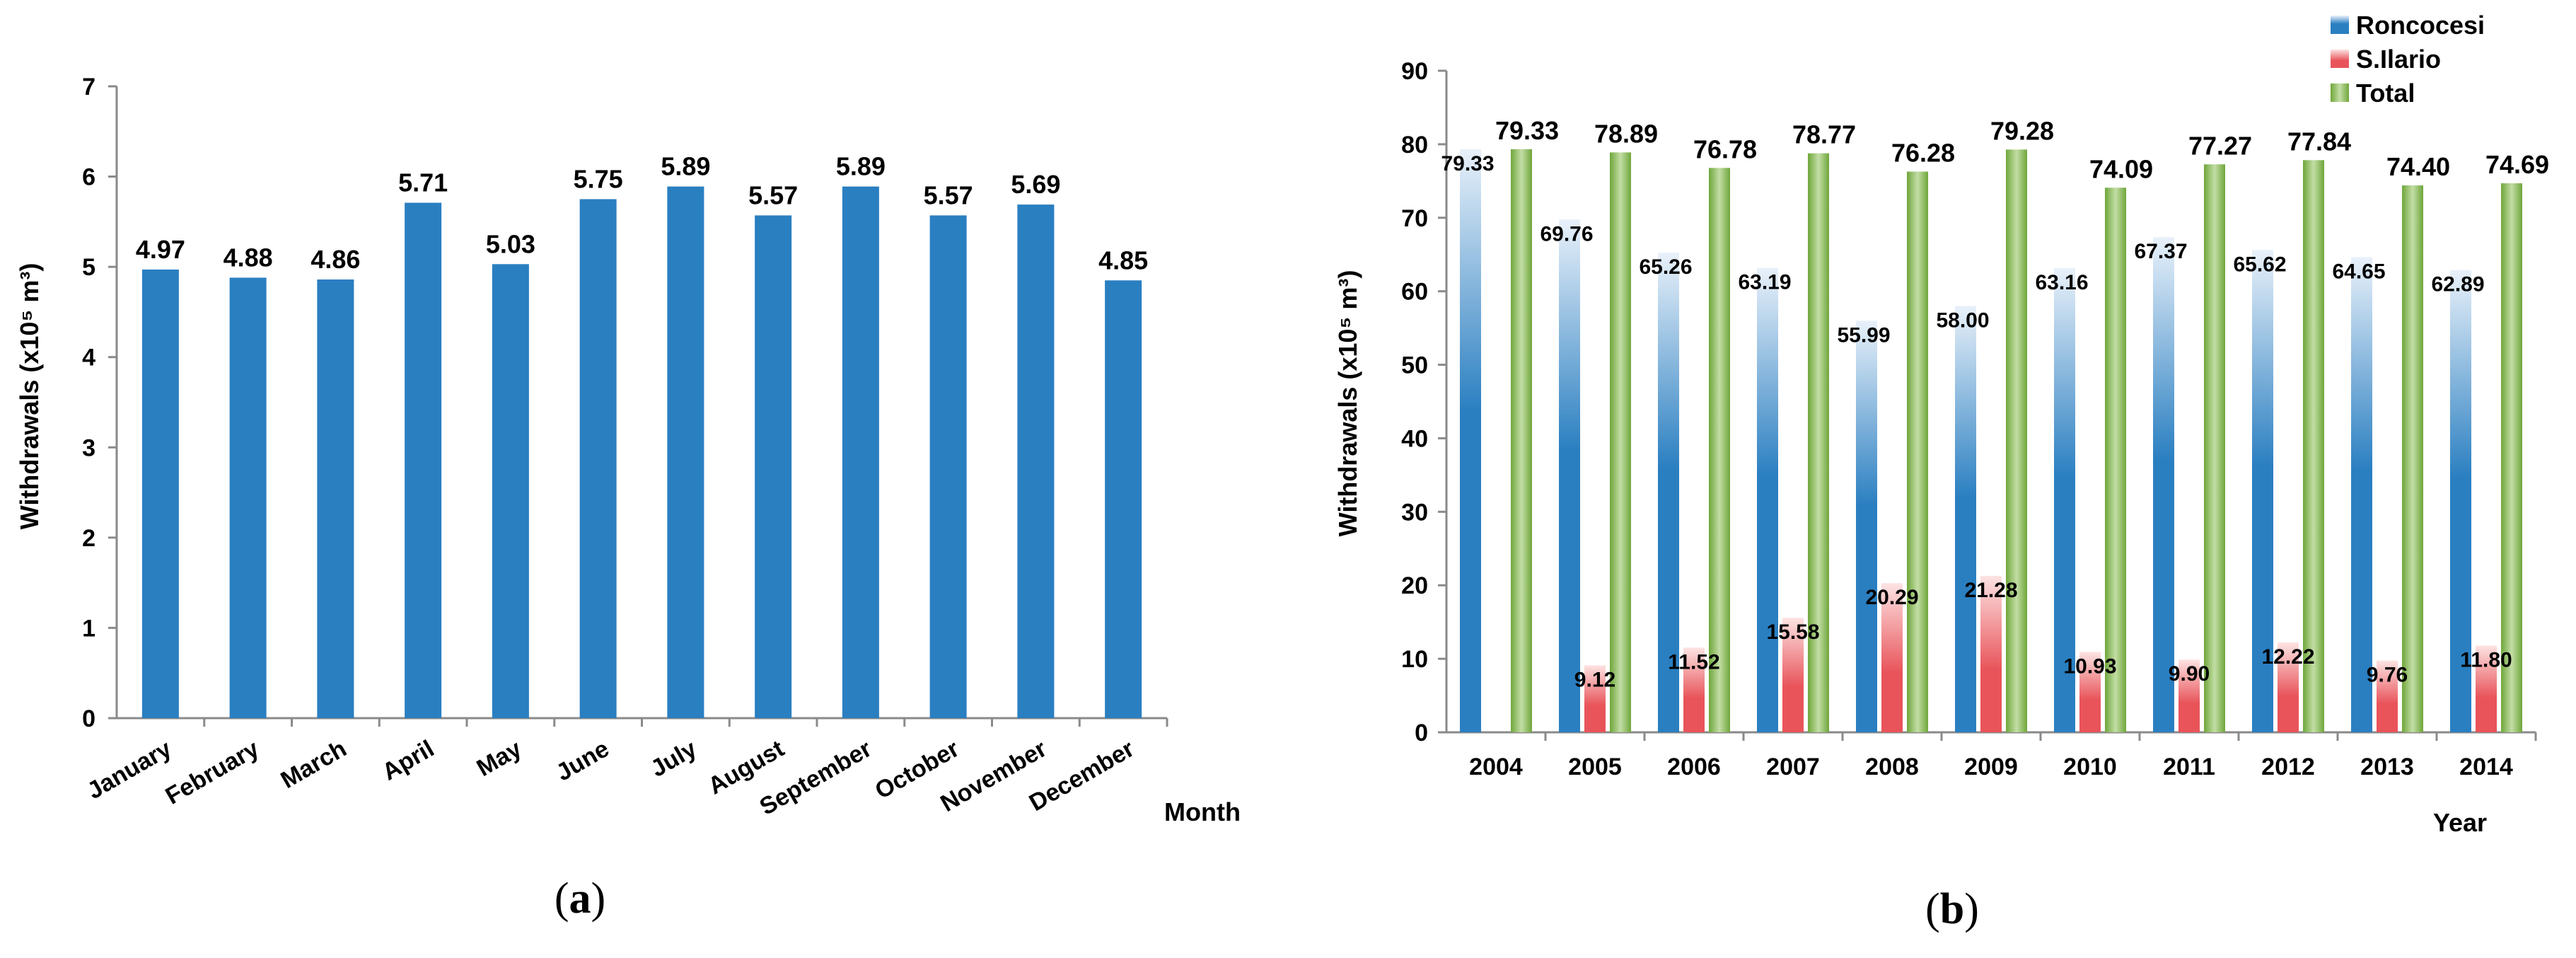 The image size is (2576, 958). I want to click on total-data-label: 74.09, so click(2121, 168).